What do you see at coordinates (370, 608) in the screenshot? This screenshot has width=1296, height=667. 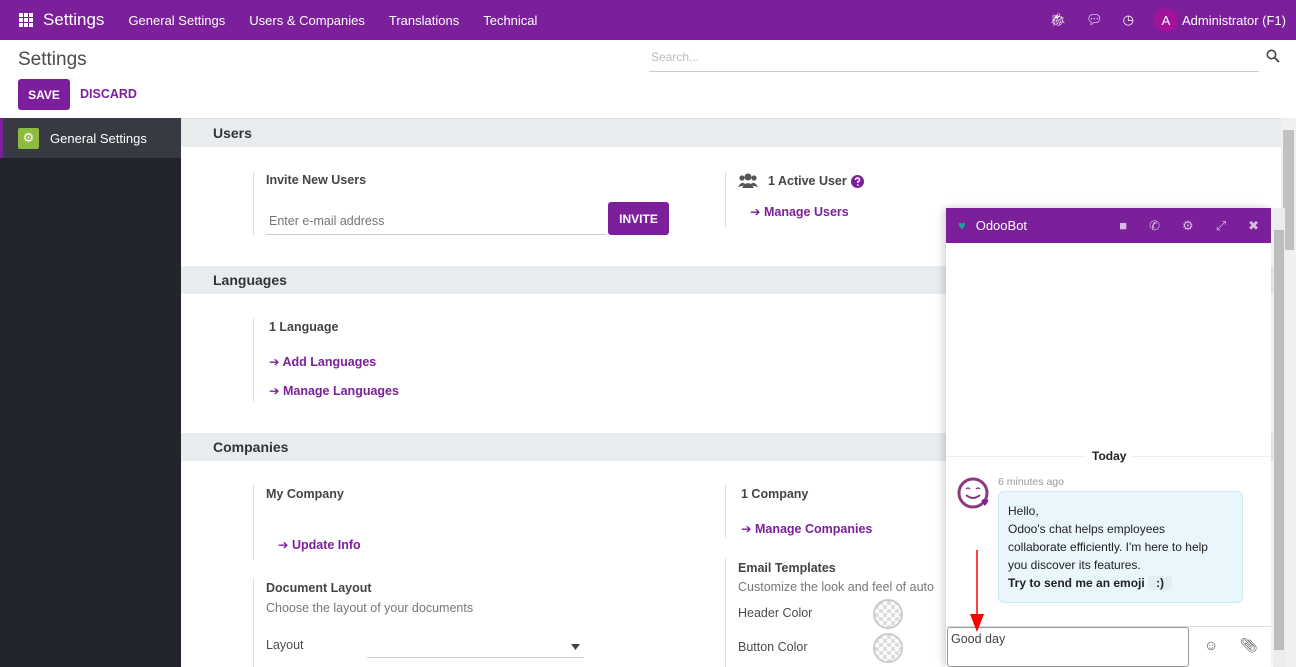 I see `document-layout-desc: Choose the layout of your documents` at bounding box center [370, 608].